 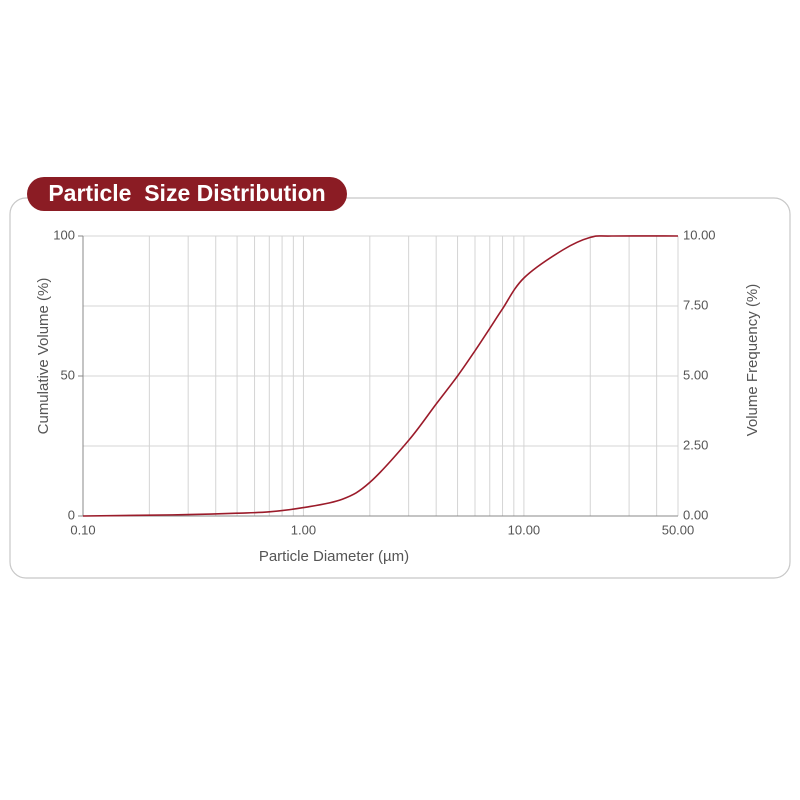 What do you see at coordinates (303, 529) in the screenshot?
I see `x-tick-label: 1.00` at bounding box center [303, 529].